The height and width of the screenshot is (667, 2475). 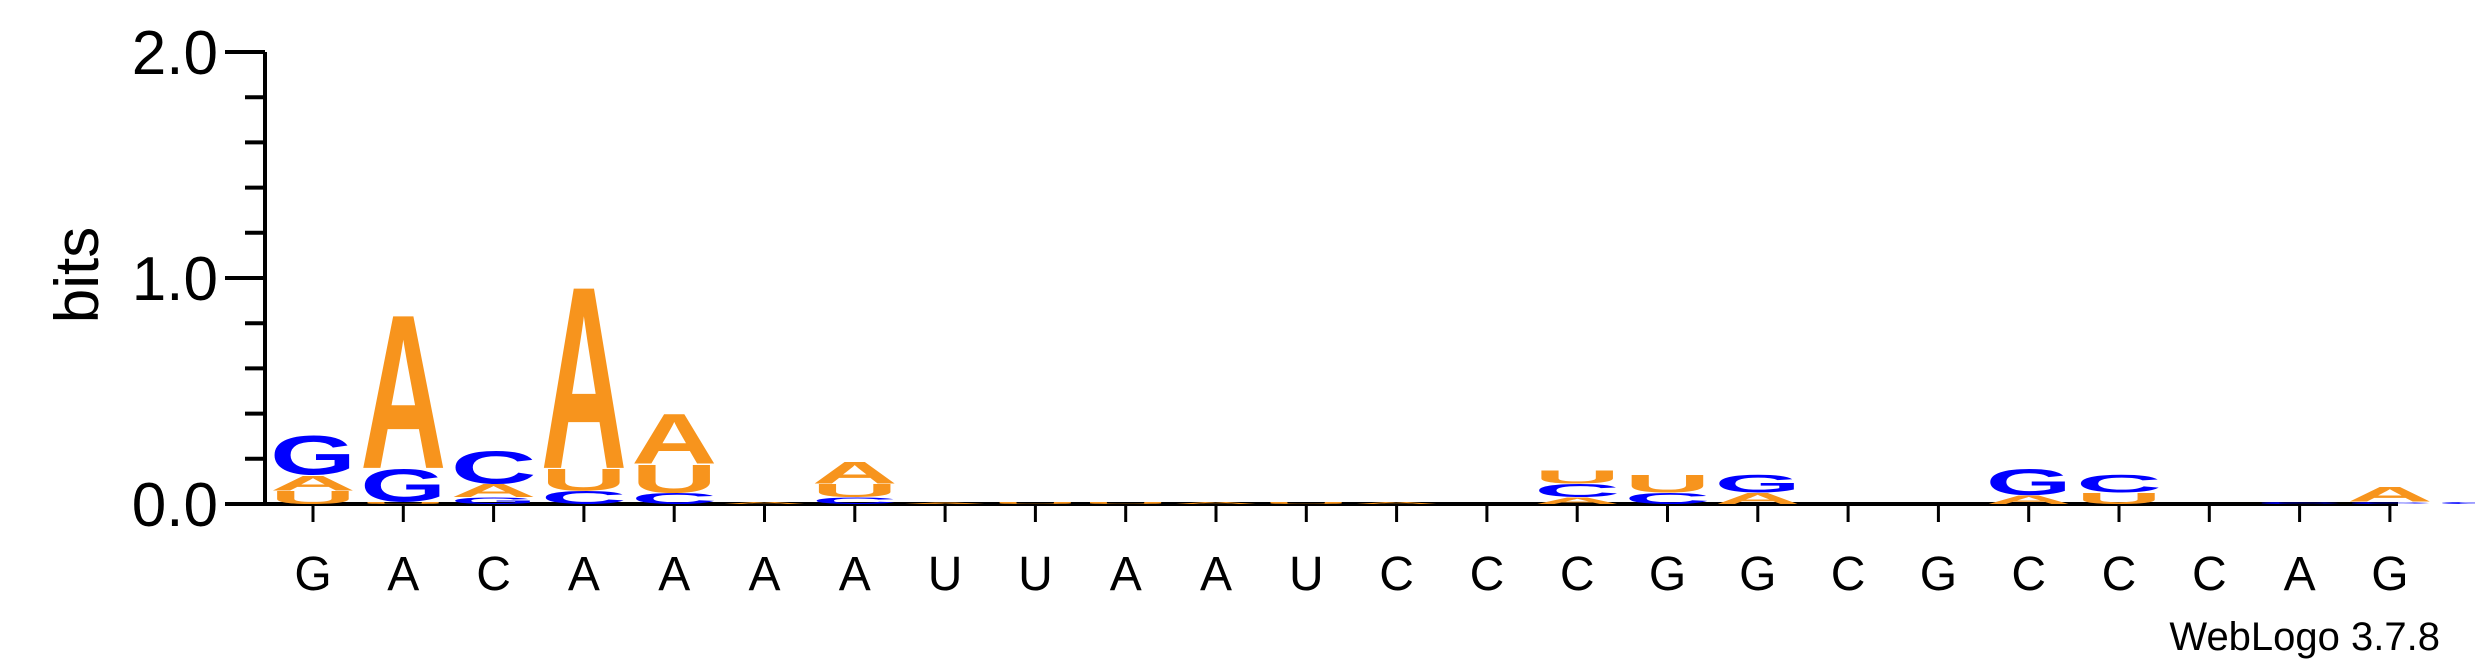 What do you see at coordinates (175, 53) in the screenshot?
I see `y-tick-label: 2.0` at bounding box center [175, 53].